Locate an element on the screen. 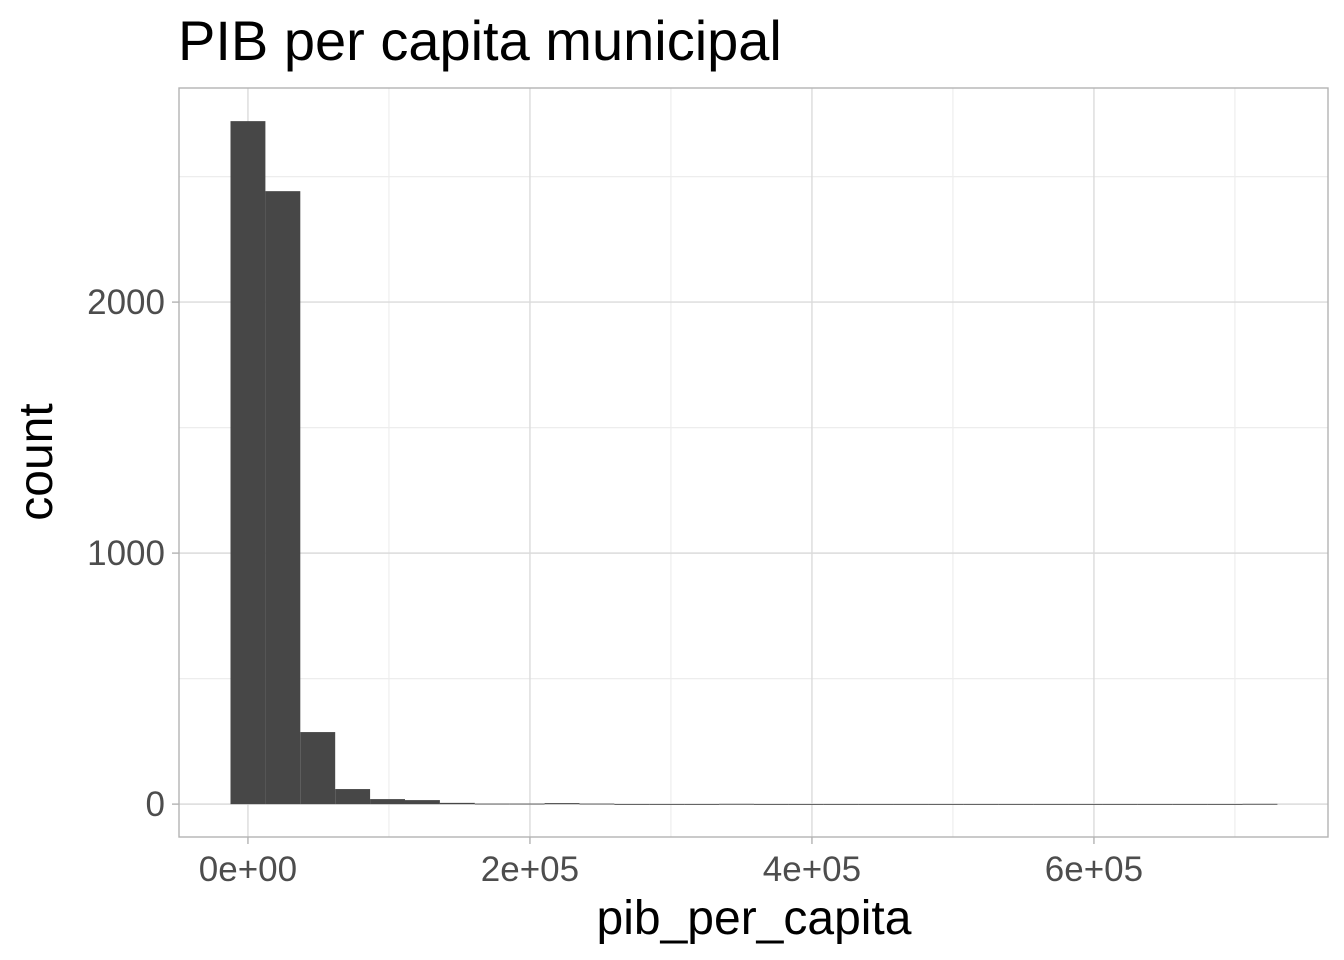 The height and width of the screenshot is (960, 1344). y-tick-label: 1000 is located at coordinates (126, 553).